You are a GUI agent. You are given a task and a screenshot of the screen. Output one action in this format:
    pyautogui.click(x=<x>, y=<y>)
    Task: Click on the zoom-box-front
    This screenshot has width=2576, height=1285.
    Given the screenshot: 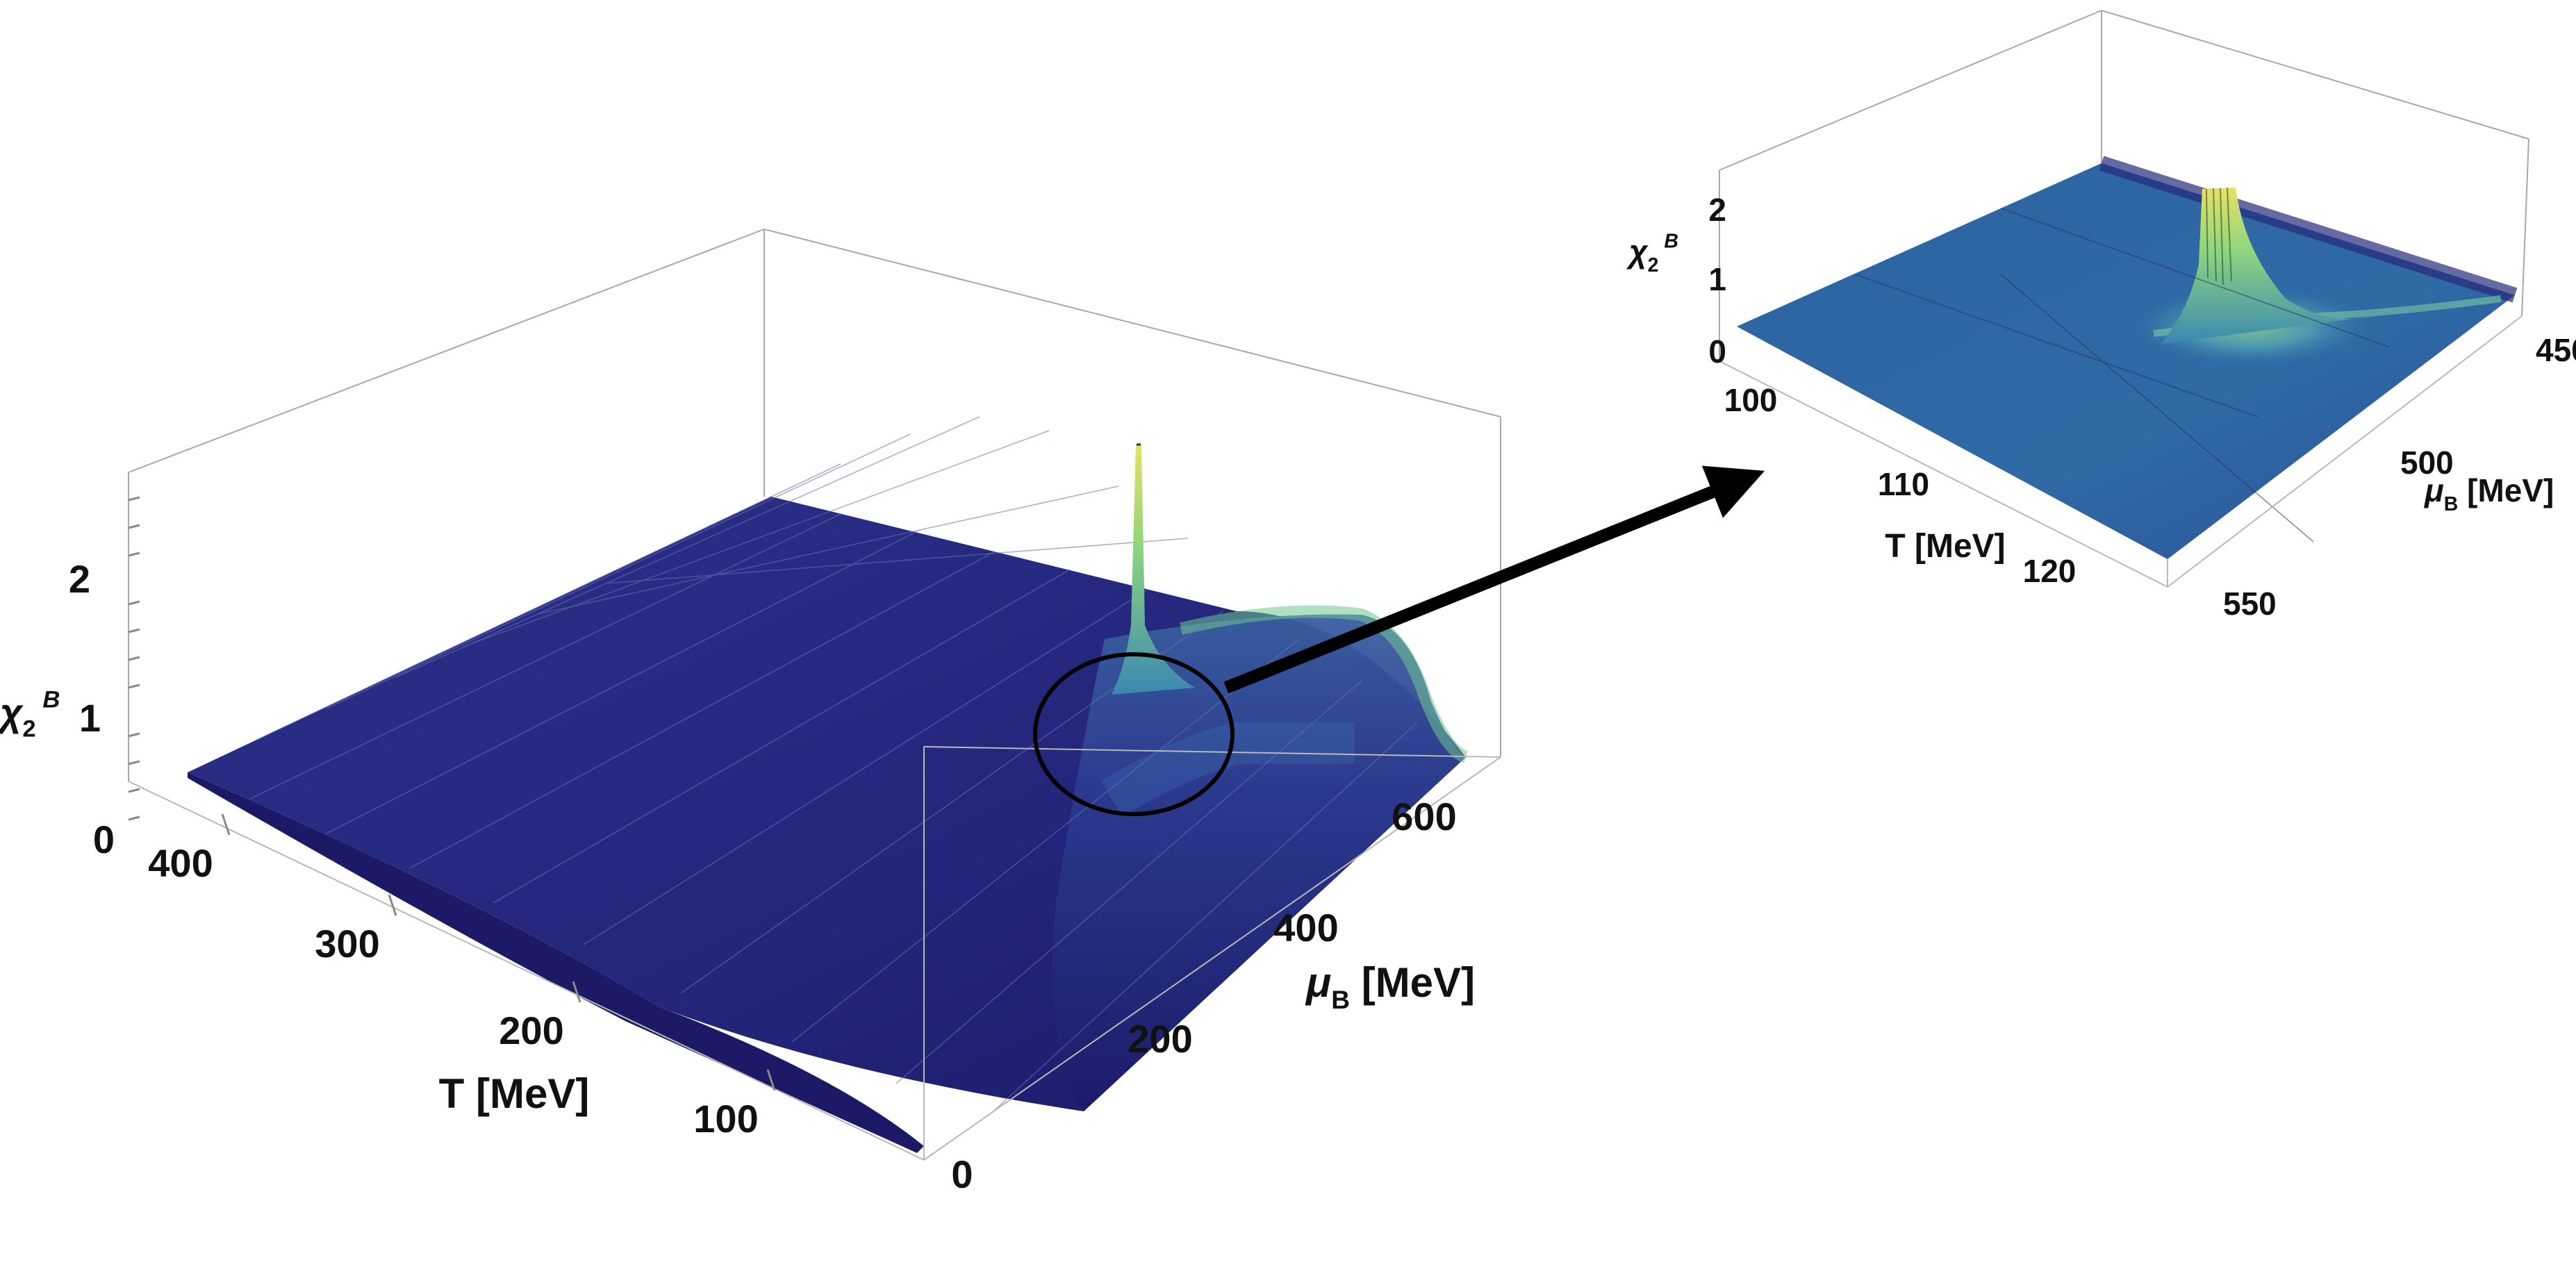 What is the action you would take?
    pyautogui.click(x=2121, y=451)
    